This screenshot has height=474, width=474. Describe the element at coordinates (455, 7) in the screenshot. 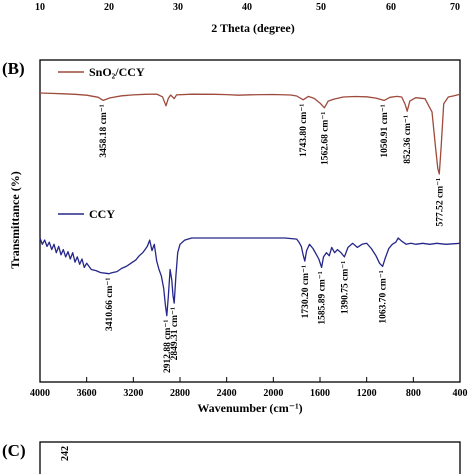

I see `panel-a-x-tick: 70` at that location.